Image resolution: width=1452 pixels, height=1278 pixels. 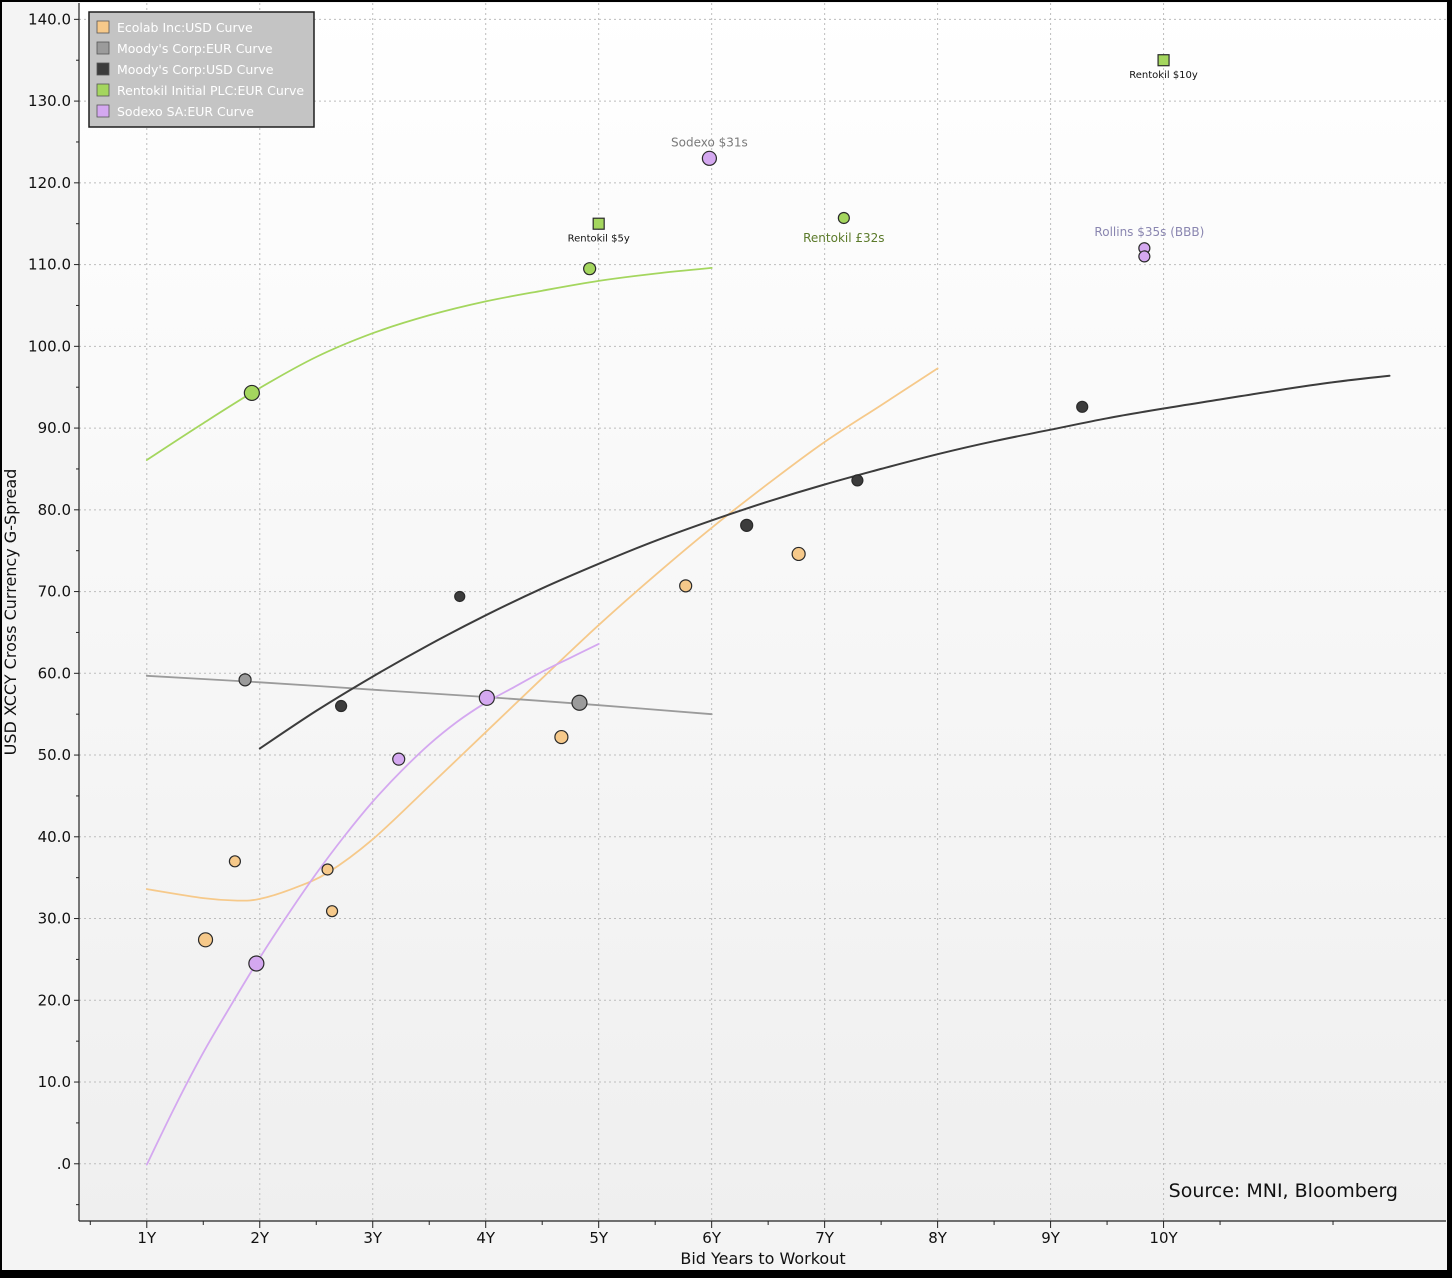 What do you see at coordinates (54, 673) in the screenshot?
I see `y-tick-label: 60.0` at bounding box center [54, 673].